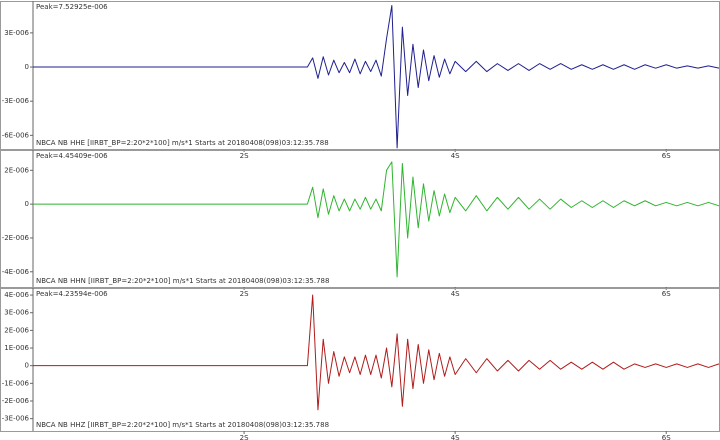  Describe the element at coordinates (16, 383) in the screenshot. I see `y-tick-label: -1E-006` at that location.